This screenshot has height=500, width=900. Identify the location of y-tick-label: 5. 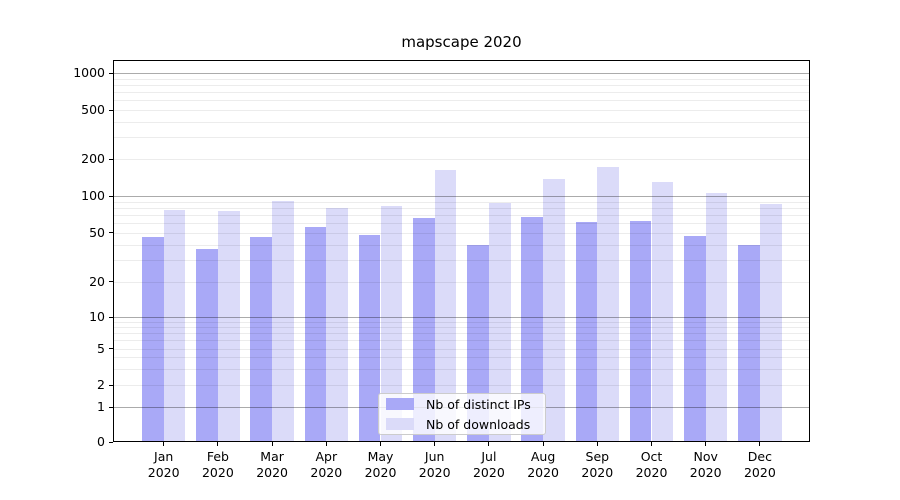
(101, 348).